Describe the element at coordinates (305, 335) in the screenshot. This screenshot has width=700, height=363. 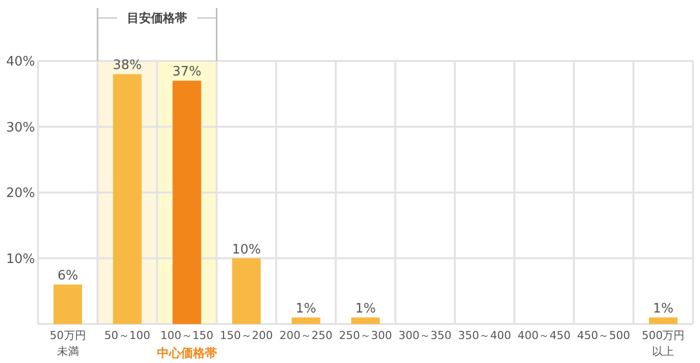
I see `x-tick-label: 200～250` at that location.